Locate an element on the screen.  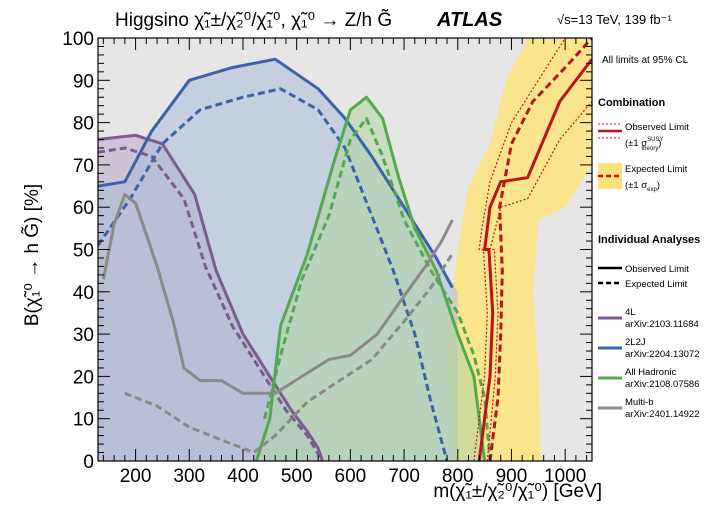
legend-combination-header: Combination is located at coordinates (631, 103).